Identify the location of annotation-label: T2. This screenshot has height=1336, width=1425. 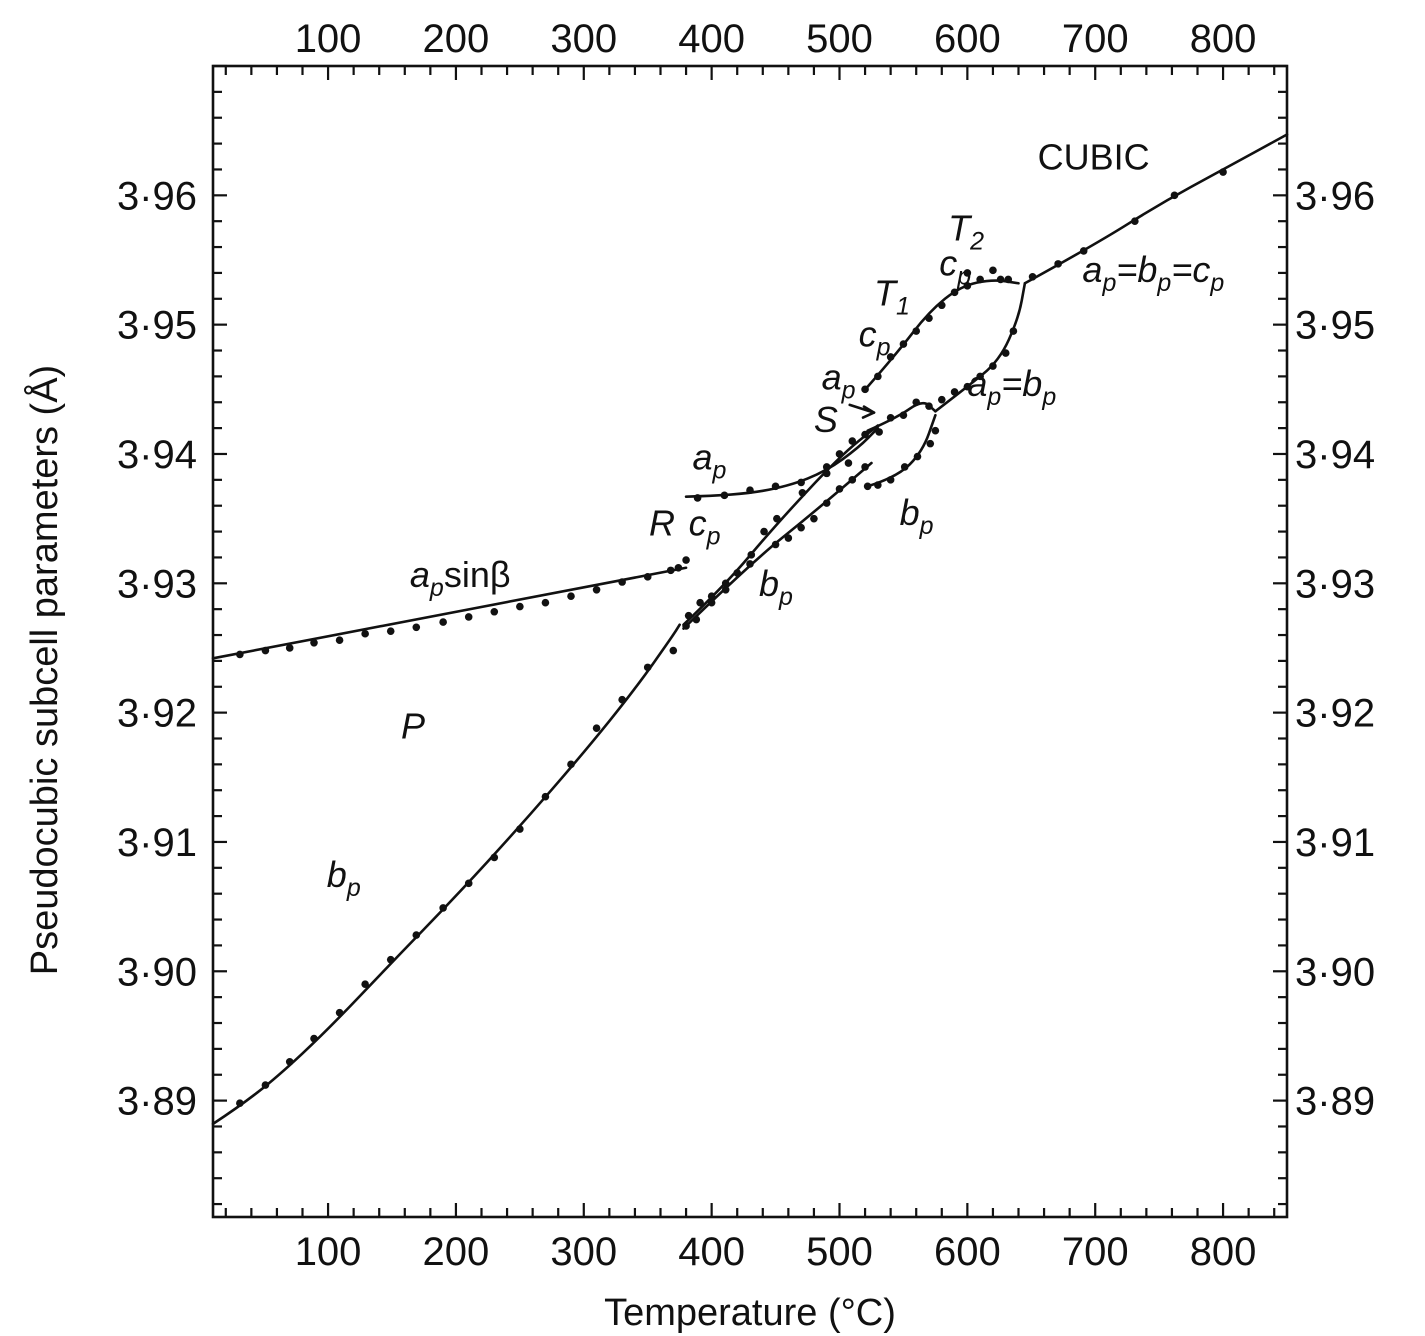
(966, 232).